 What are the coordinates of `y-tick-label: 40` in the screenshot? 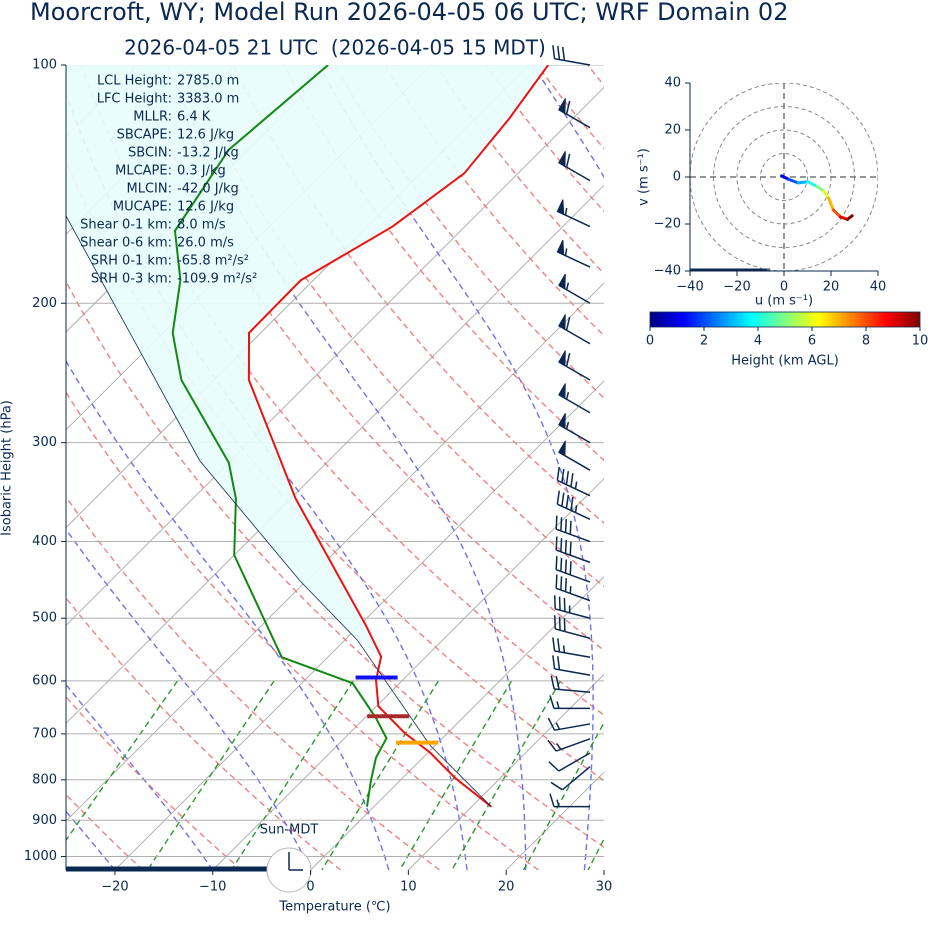 It's located at (672, 83).